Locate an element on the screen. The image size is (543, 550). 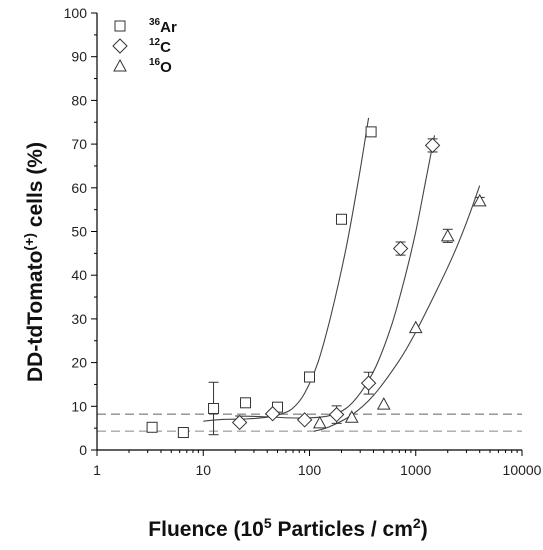
y-tick-label: 40 is located at coordinates (79, 275).